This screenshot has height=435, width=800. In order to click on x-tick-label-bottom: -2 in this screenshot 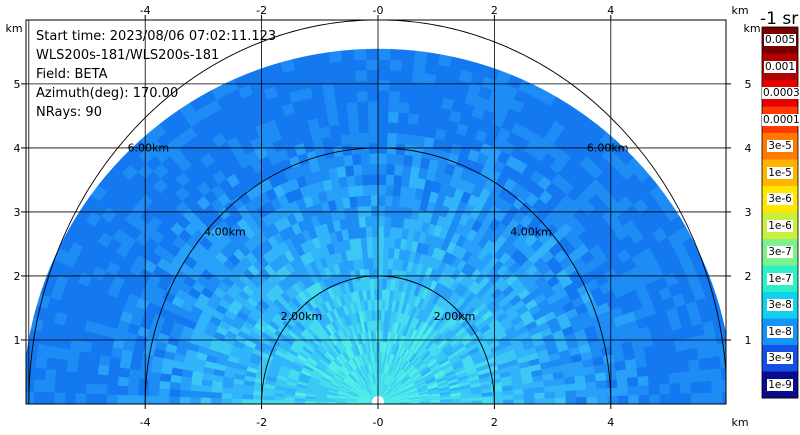, I will do `click(261, 422)`.